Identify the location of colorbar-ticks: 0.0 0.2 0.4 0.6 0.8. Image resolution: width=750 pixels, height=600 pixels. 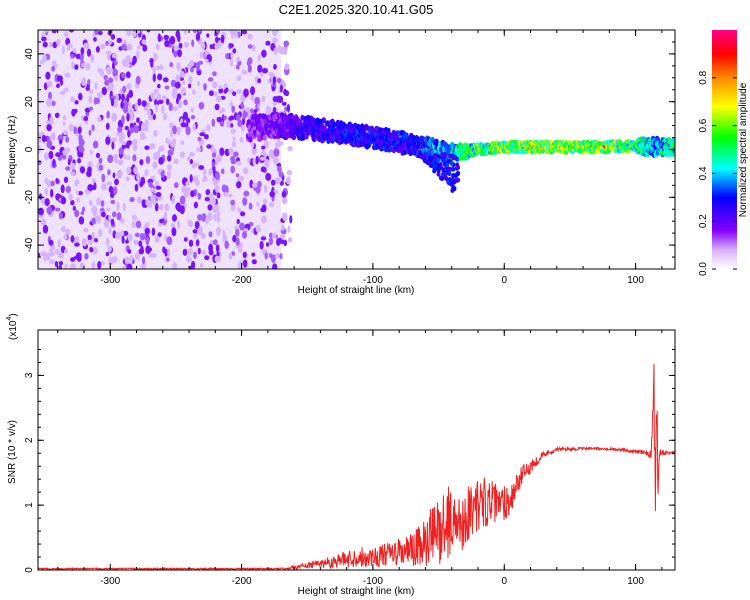
(717, 173).